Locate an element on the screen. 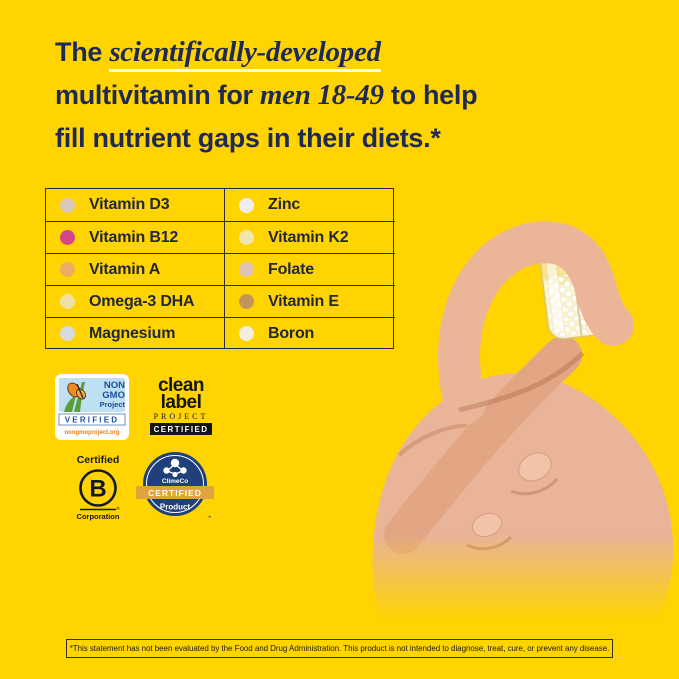 The width and height of the screenshot is (679, 679). table-cell: Vitamin A is located at coordinates (135, 269).